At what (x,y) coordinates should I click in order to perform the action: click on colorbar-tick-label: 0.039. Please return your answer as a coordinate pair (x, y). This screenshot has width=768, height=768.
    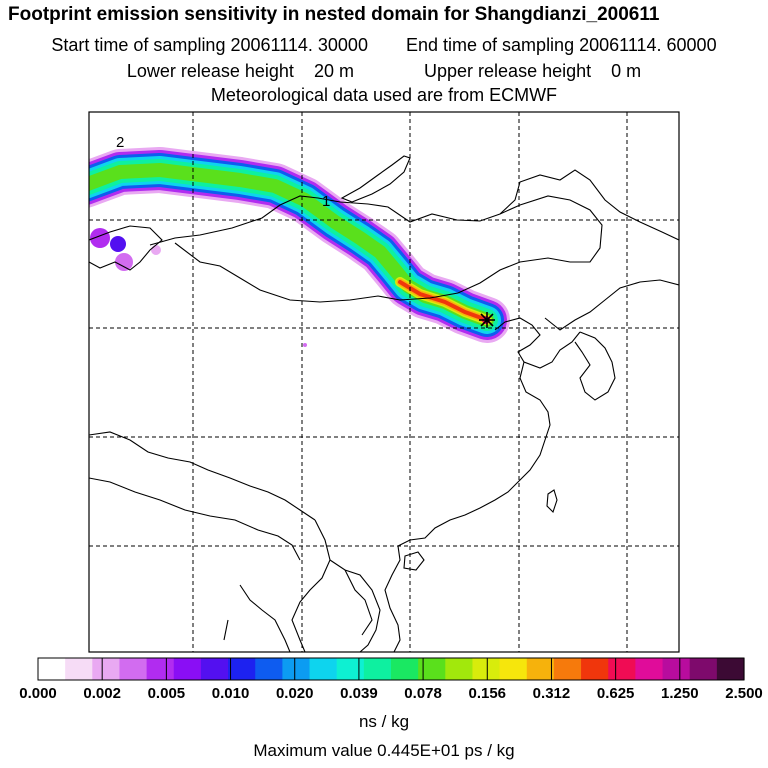
    Looking at the image, I should click on (359, 693).